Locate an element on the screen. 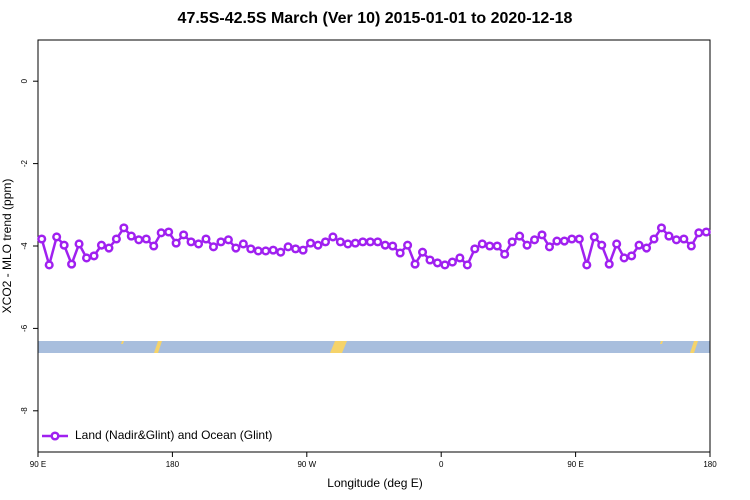 The width and height of the screenshot is (750, 500). legend-marker is located at coordinates (55, 436).